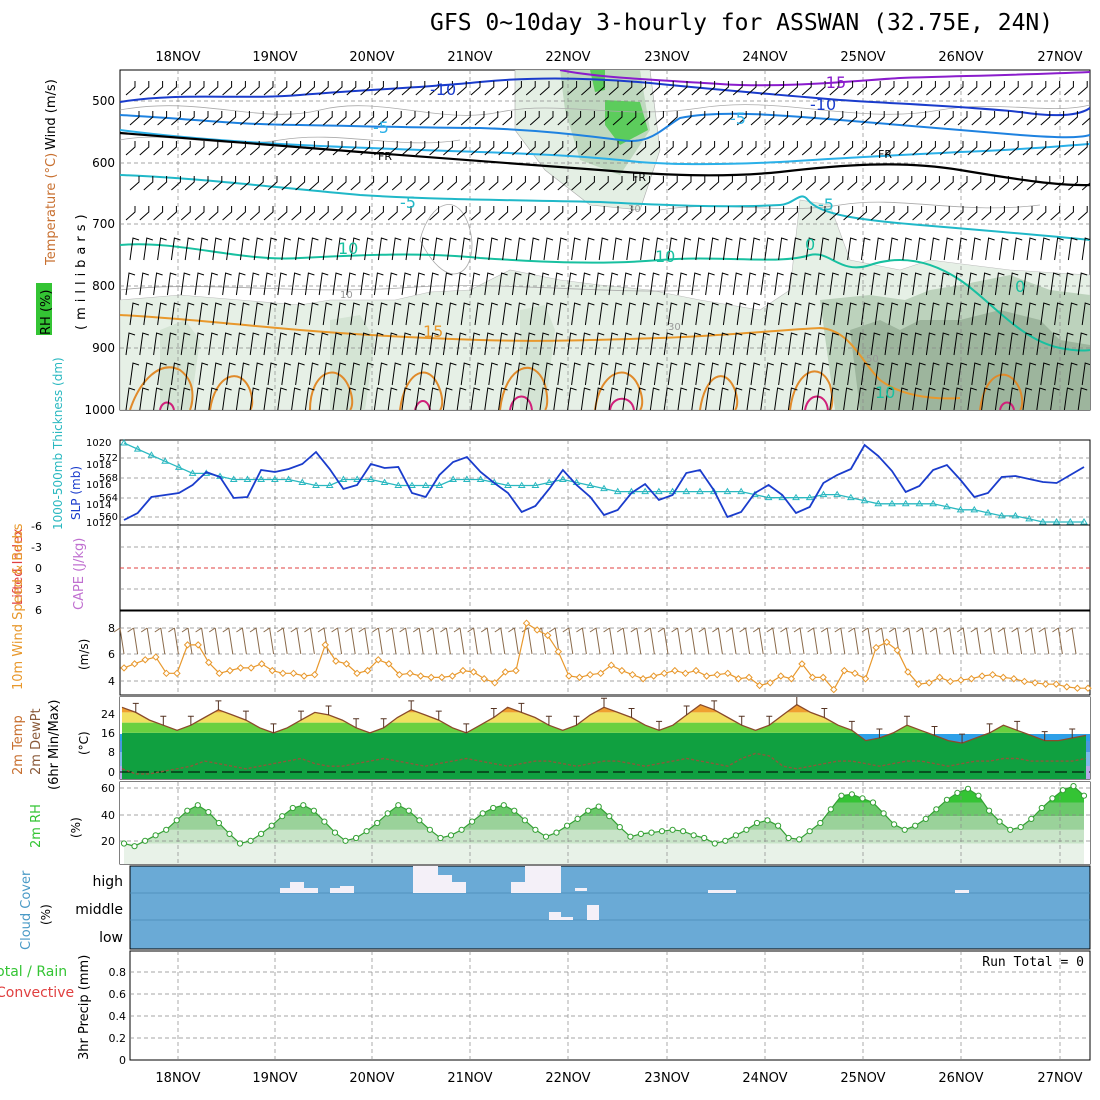  What do you see at coordinates (274, 57) in the screenshot?
I see `date-label-top: 19NOV` at bounding box center [274, 57].